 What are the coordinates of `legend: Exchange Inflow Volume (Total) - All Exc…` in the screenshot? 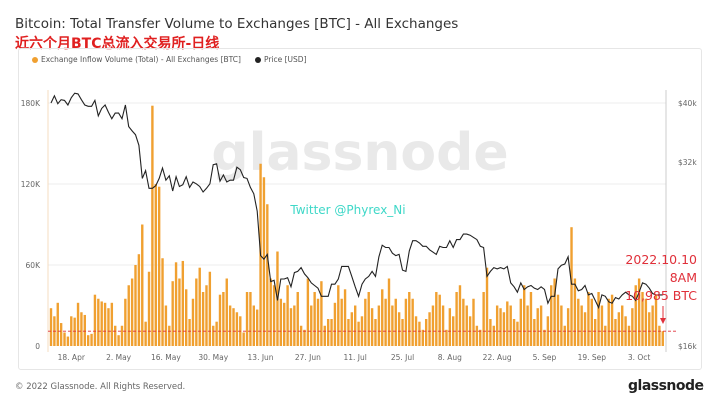 It's located at (169, 59).